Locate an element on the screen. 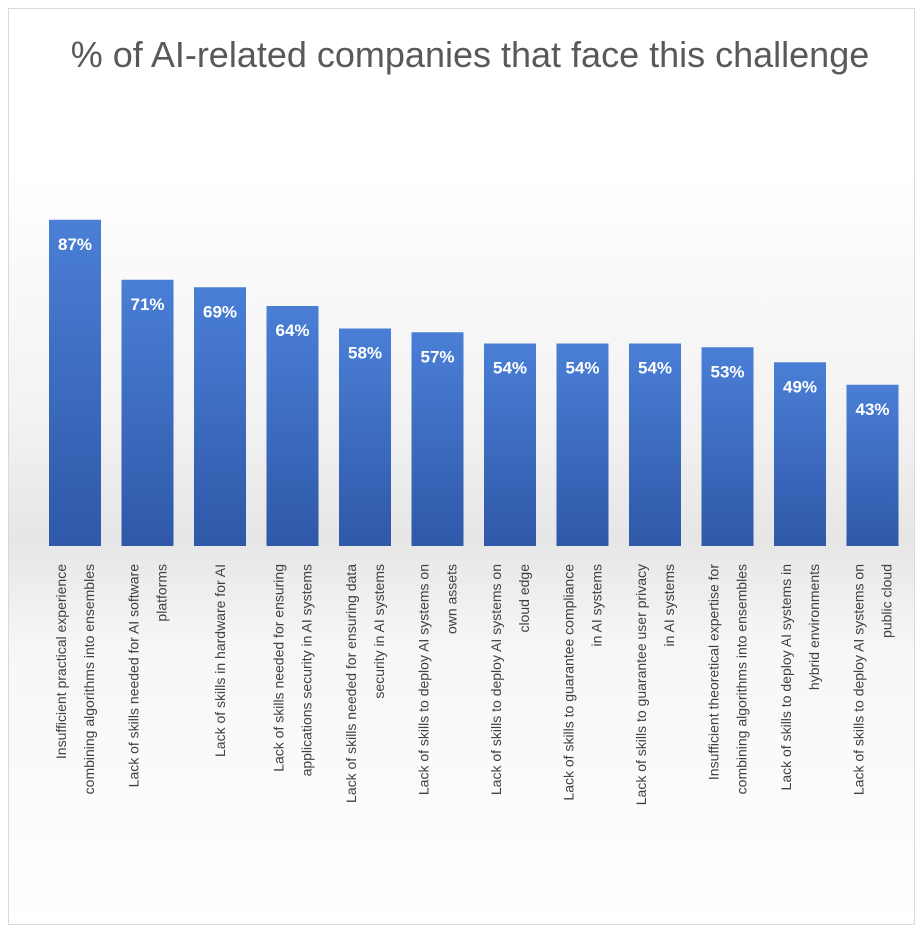 The image size is (923, 933). category-label-line: public cloud is located at coordinates (887, 601).